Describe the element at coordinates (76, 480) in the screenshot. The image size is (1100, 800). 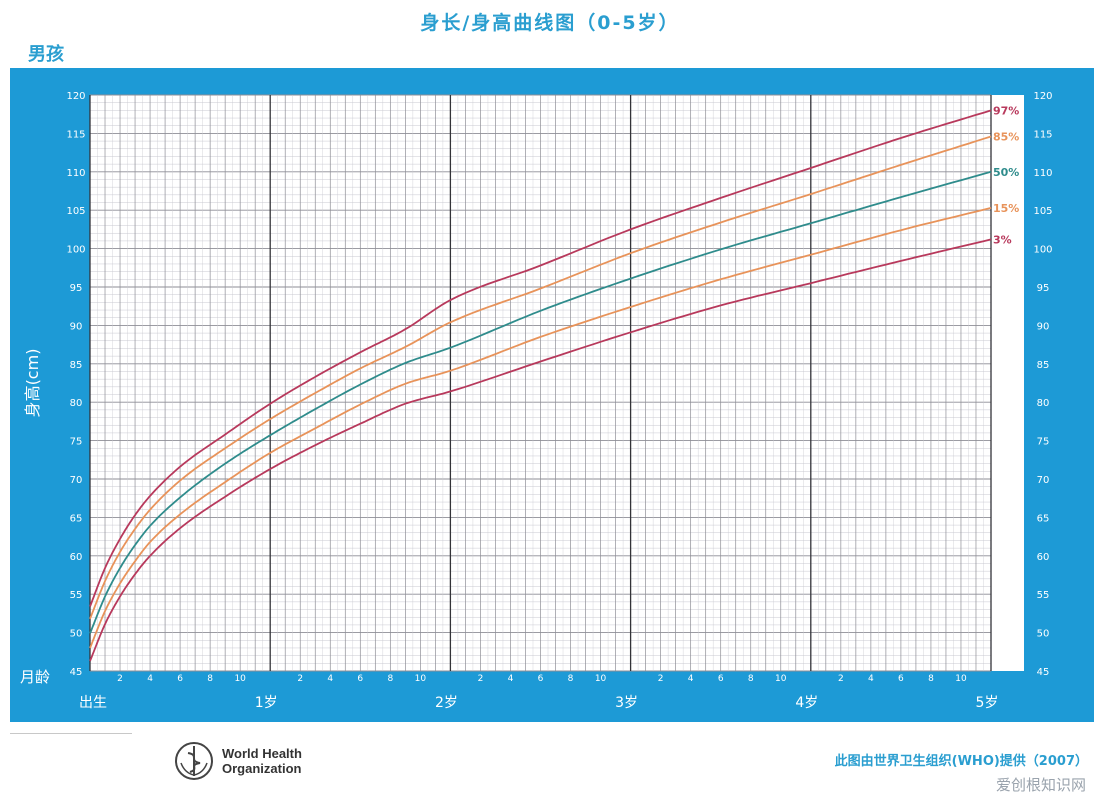
I see `y-tick-label-left: 70` at that location.